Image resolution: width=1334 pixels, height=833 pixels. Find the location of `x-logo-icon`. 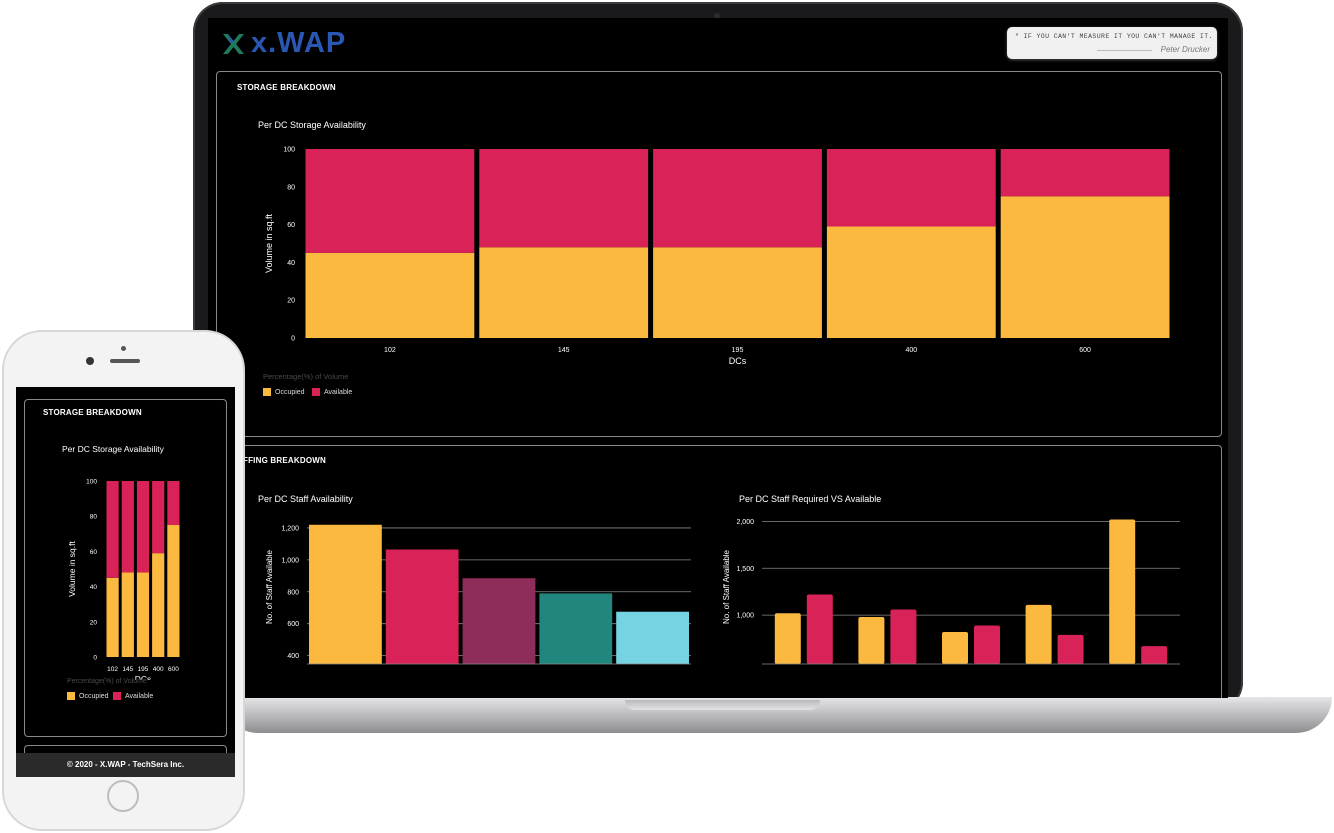

x-logo-icon is located at coordinates (233, 44).